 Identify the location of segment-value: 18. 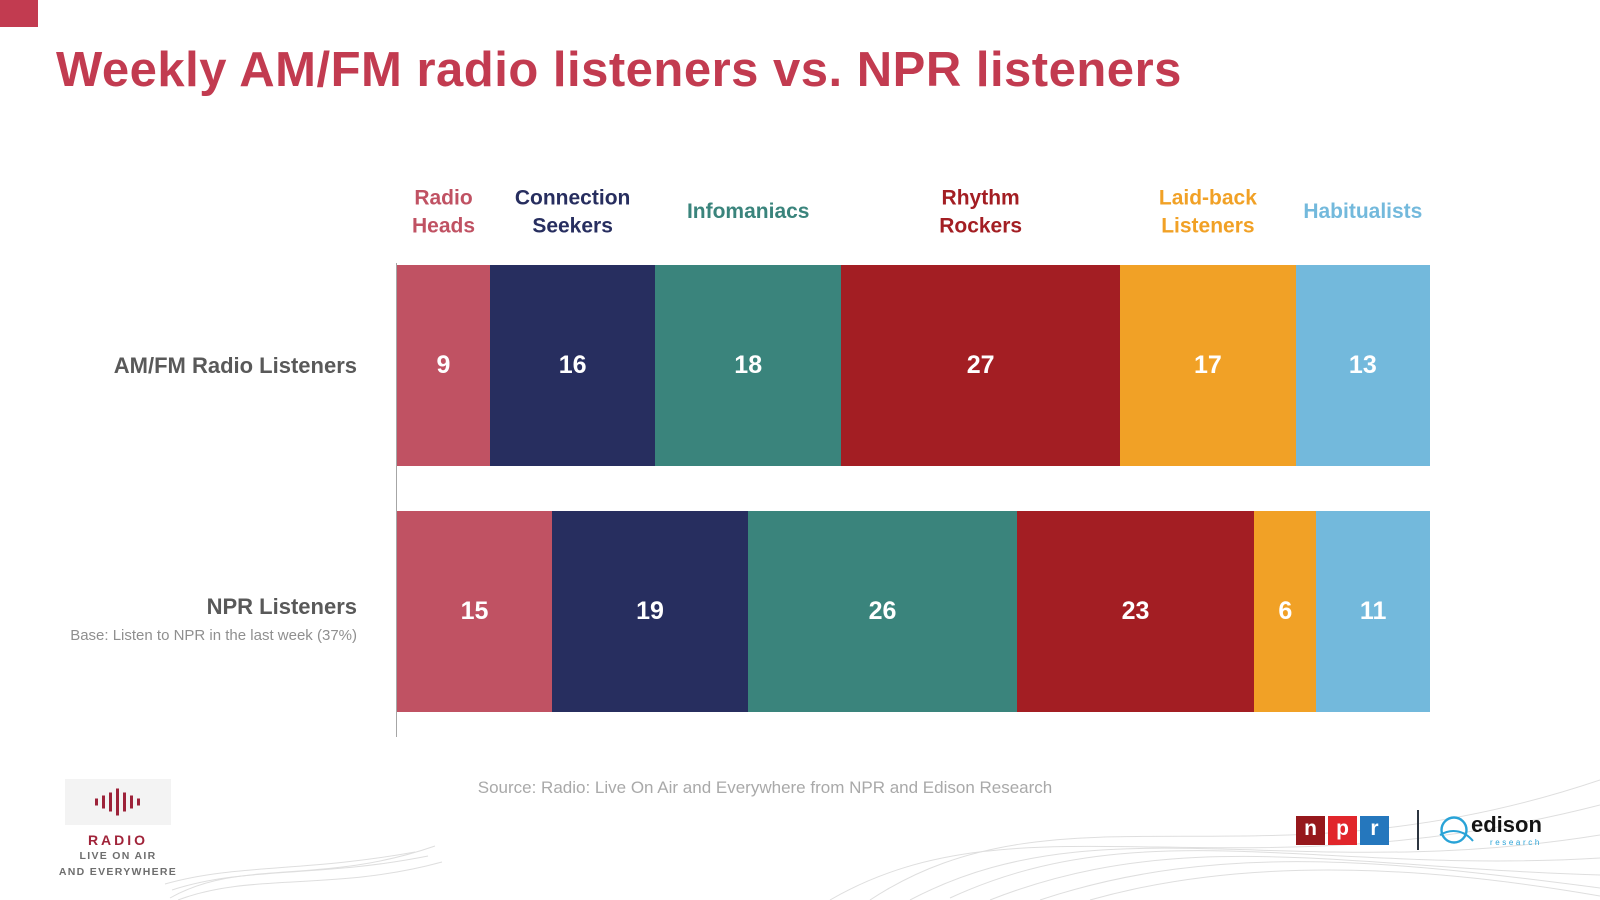
(748, 365).